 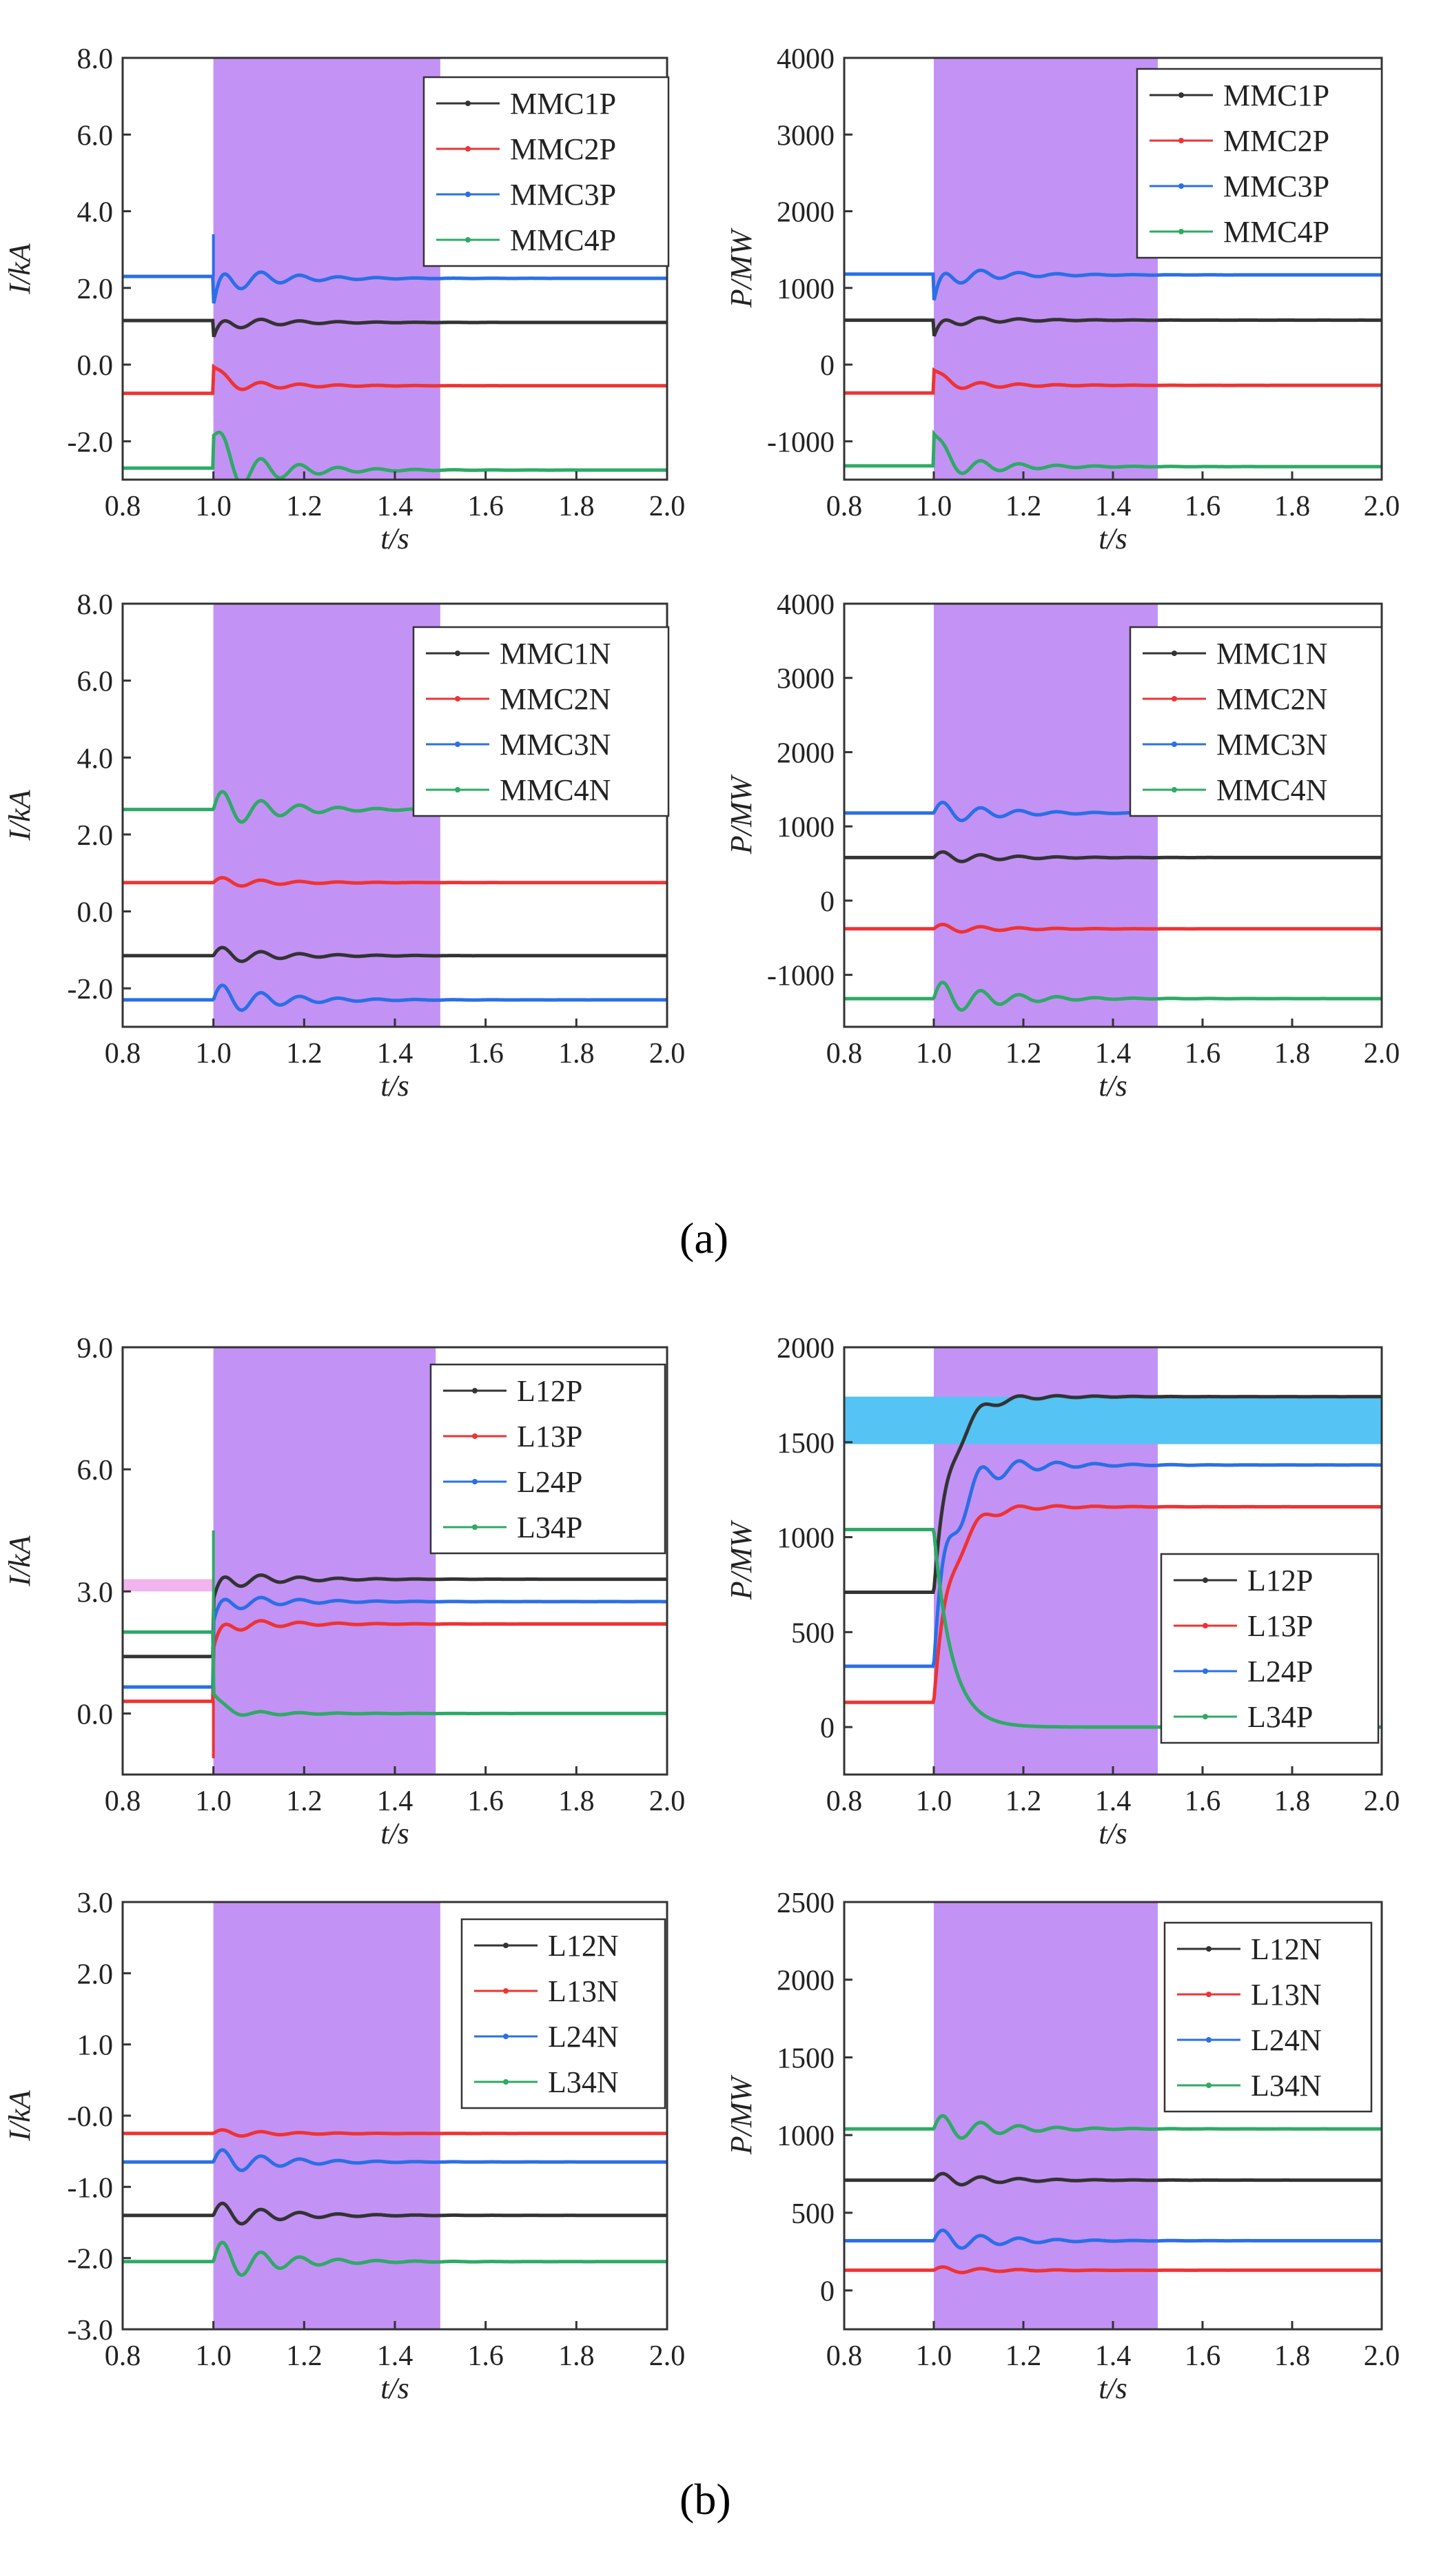 I want to click on y-tick-label: 6.0, so click(x=95, y=682).